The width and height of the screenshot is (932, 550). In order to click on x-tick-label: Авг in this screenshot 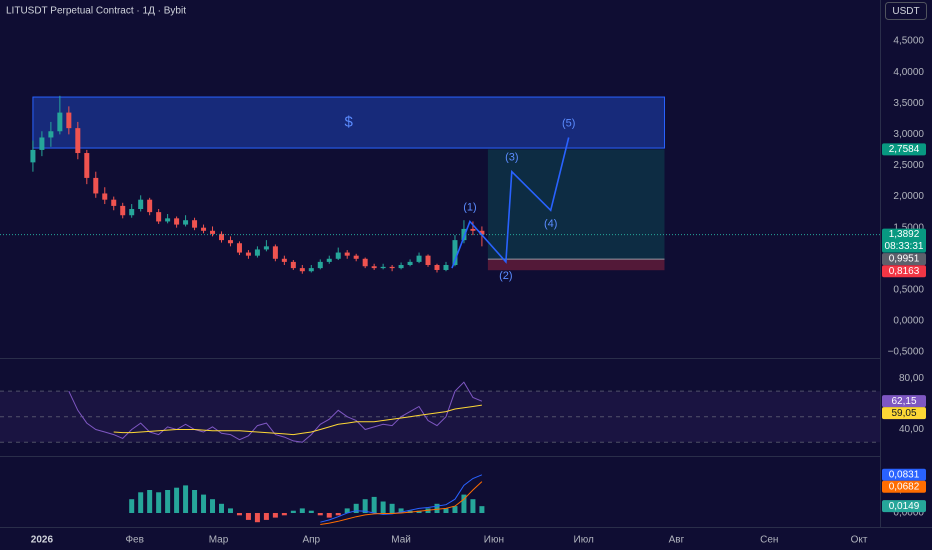, I will do `click(677, 540)`.